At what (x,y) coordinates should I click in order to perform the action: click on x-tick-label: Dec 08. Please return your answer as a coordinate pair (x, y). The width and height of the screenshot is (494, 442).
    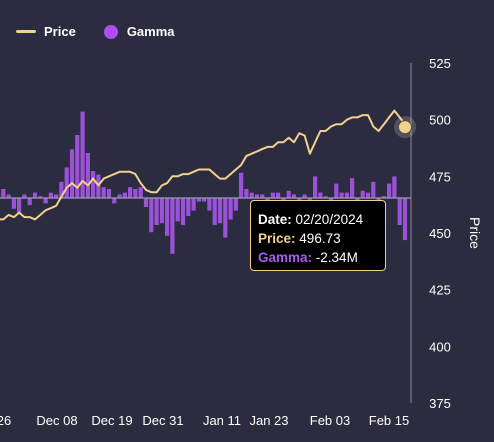
    Looking at the image, I should click on (56, 420).